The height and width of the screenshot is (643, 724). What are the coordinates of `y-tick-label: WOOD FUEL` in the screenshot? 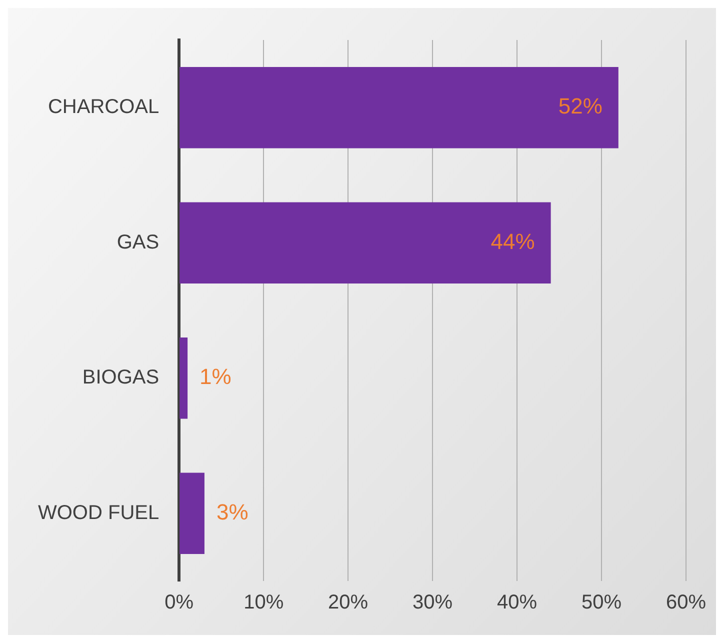 It's located at (99, 513).